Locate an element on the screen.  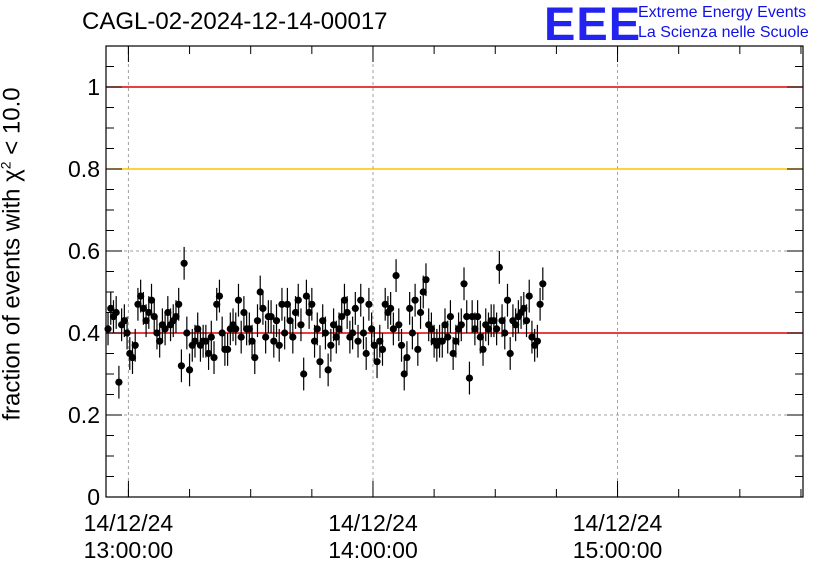
chart-title: CAGL-02-2024-12-14-00017 is located at coordinates (235, 21).